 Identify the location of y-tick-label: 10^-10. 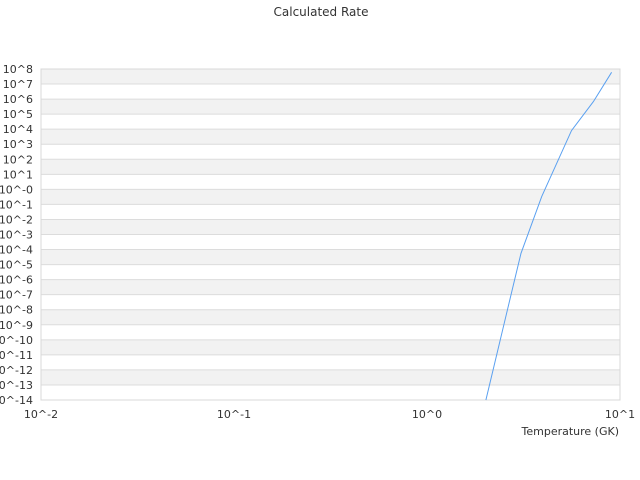
(16, 340).